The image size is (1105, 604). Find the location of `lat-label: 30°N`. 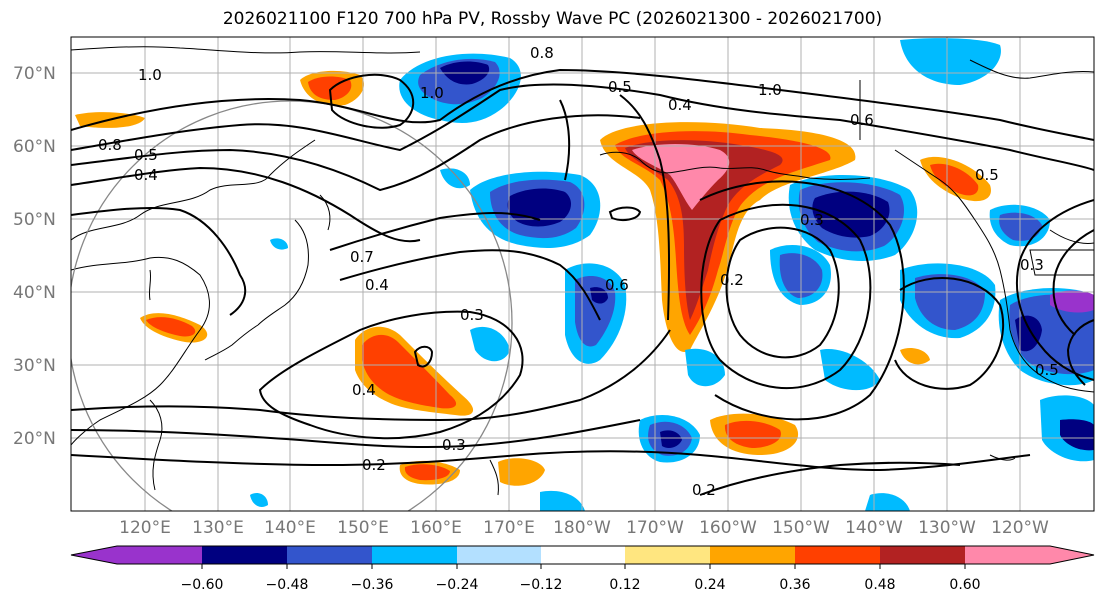

lat-label: 30°N is located at coordinates (34, 366).